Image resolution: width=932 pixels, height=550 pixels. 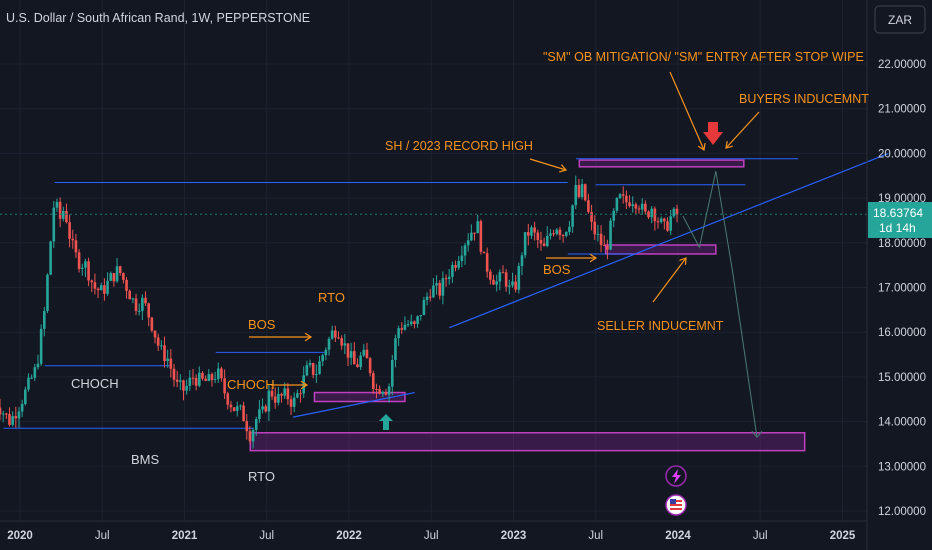 I want to click on label-choch-1: CHOCH, so click(x=95, y=383).